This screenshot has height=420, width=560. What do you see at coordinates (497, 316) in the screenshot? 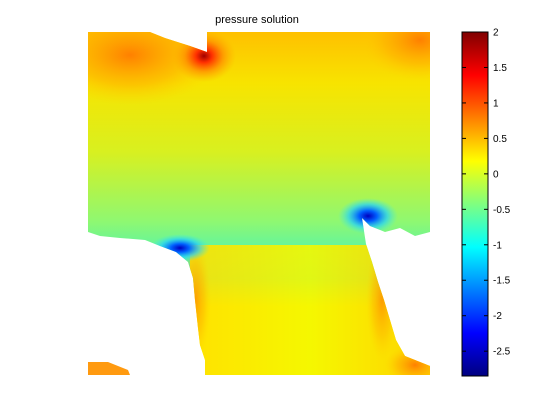
I see `colorbar-tick-label: -2` at bounding box center [497, 316].